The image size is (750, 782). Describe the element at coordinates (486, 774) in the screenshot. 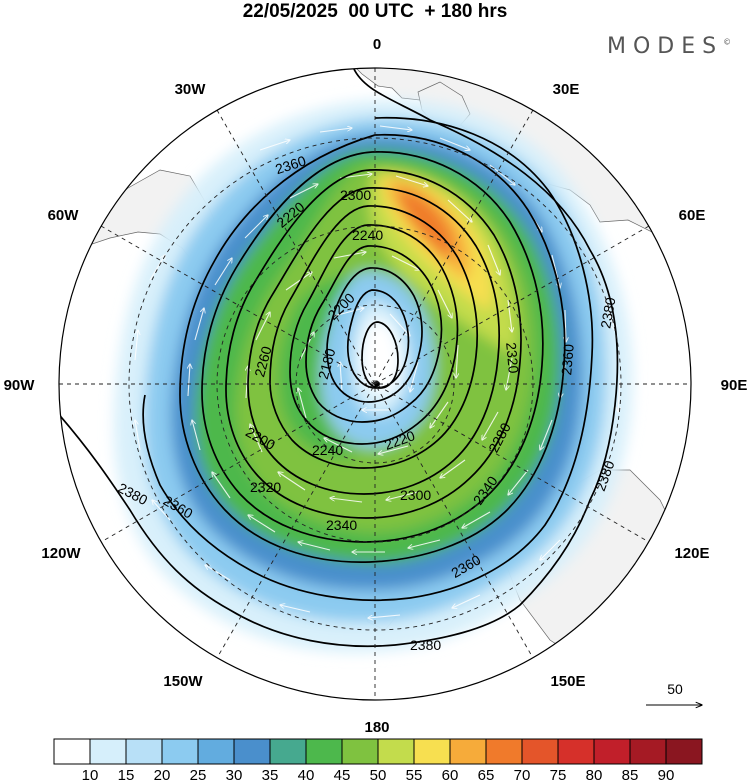

I see `colorbar-tick-label: 65` at that location.